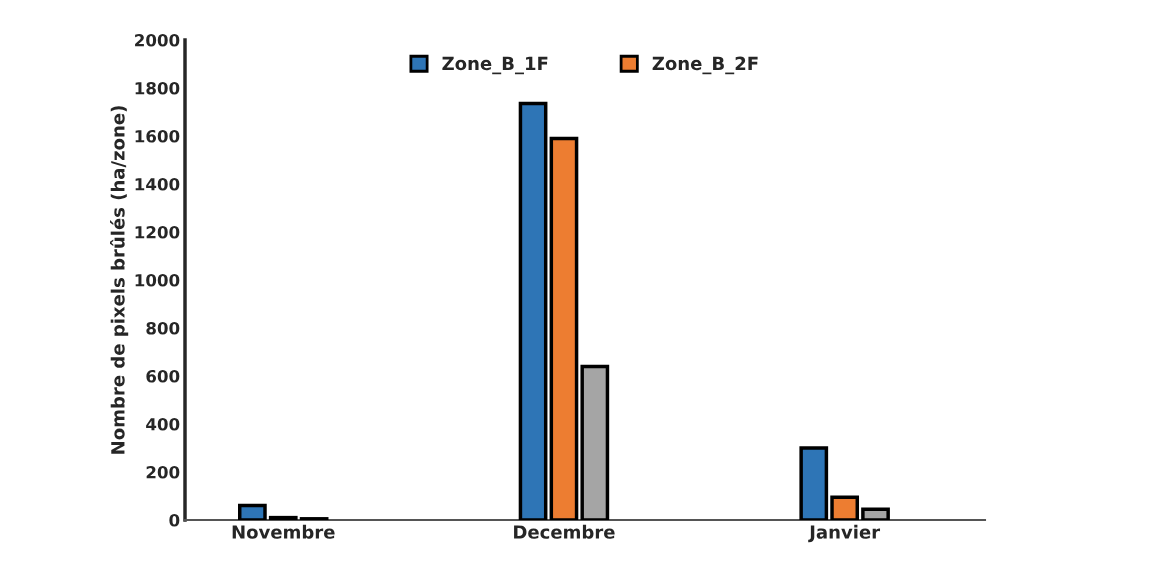 The image size is (1165, 575). I want to click on y-tick-label: 800, so click(163, 328).